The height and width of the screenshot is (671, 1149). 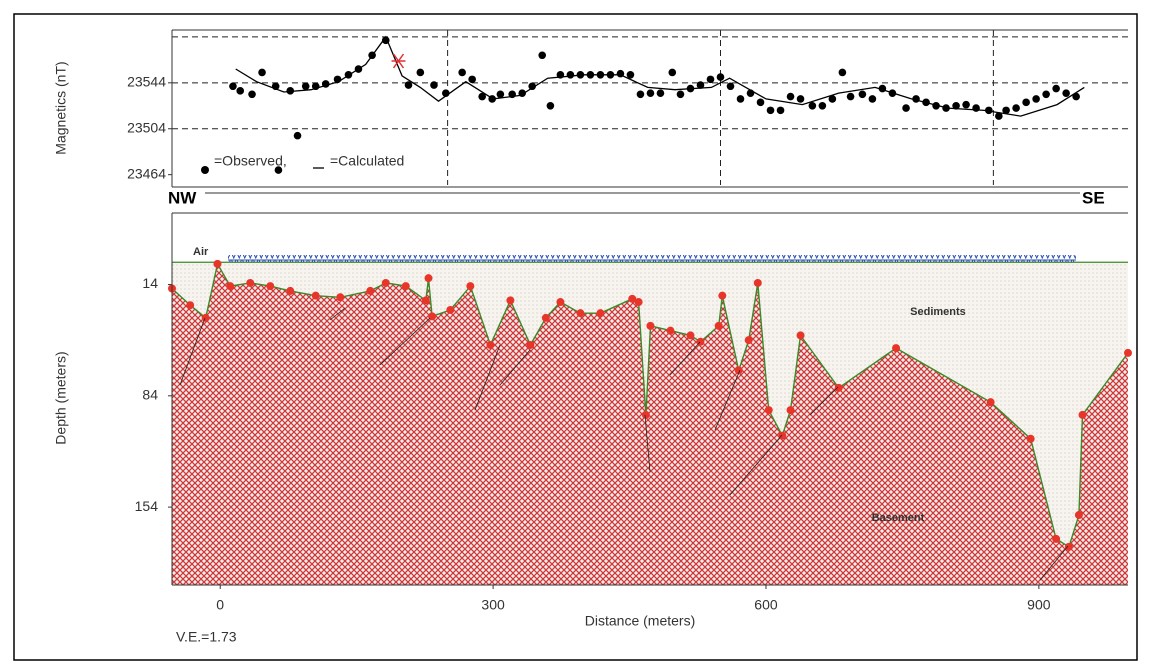 I want to click on legend-marker, so click(x=205, y=170).